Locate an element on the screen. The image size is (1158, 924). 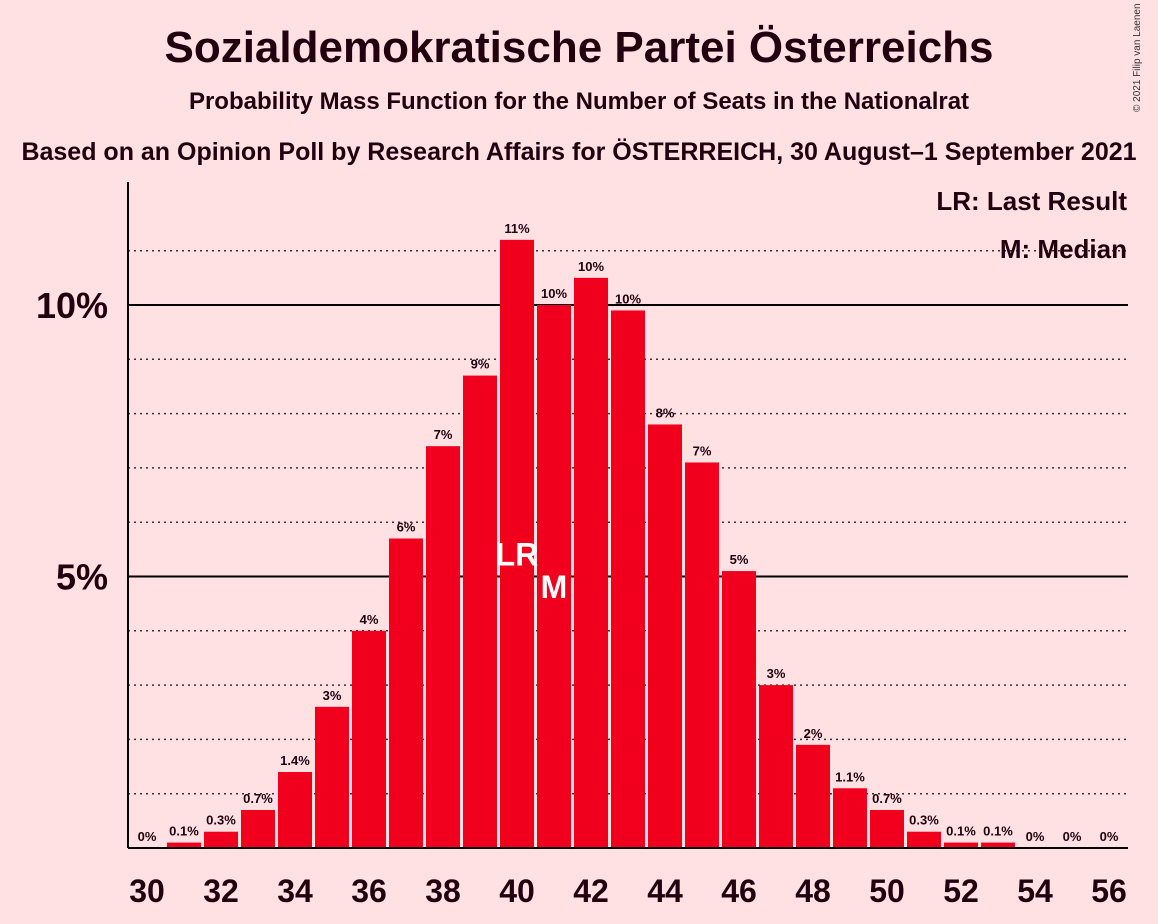
x-tick-label-36: 36 is located at coordinates (369, 891).